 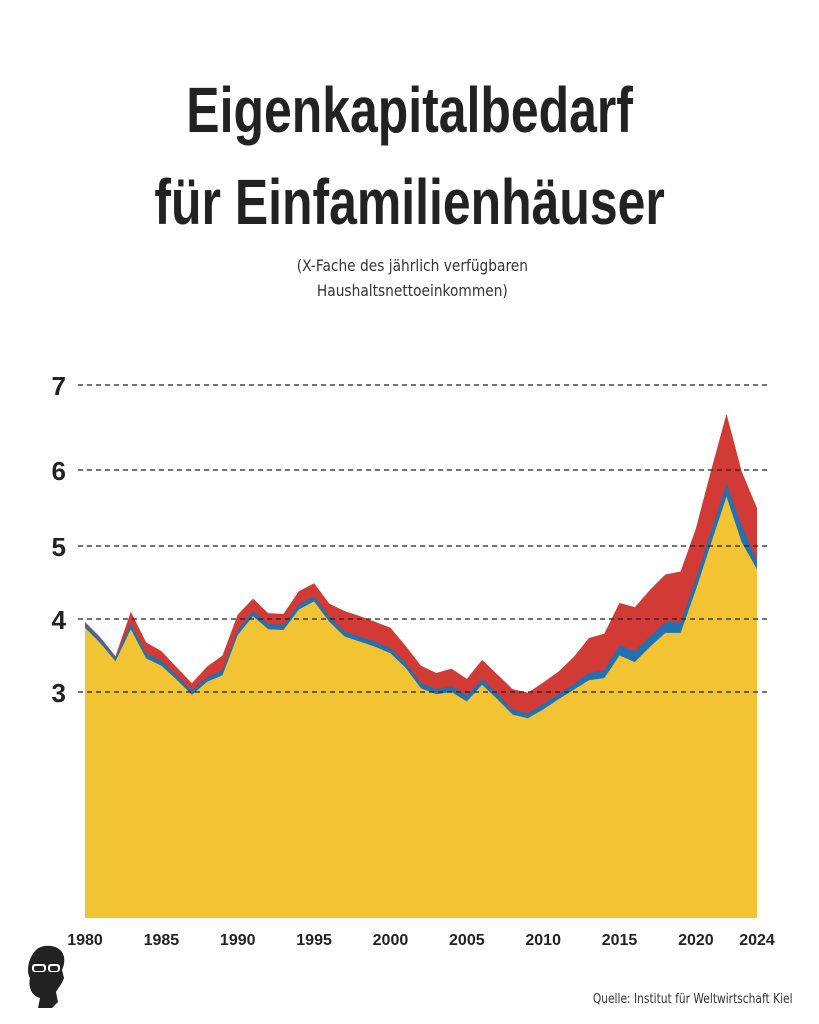 What do you see at coordinates (85, 940) in the screenshot?
I see `x-tick-label-1980: 1980` at bounding box center [85, 940].